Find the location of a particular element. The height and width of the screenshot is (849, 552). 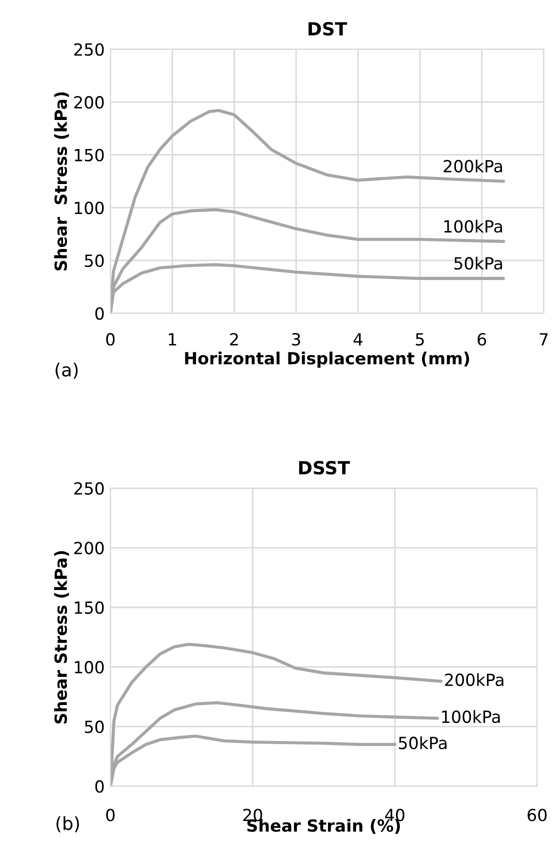

x-tick-label: 6 is located at coordinates (482, 339).